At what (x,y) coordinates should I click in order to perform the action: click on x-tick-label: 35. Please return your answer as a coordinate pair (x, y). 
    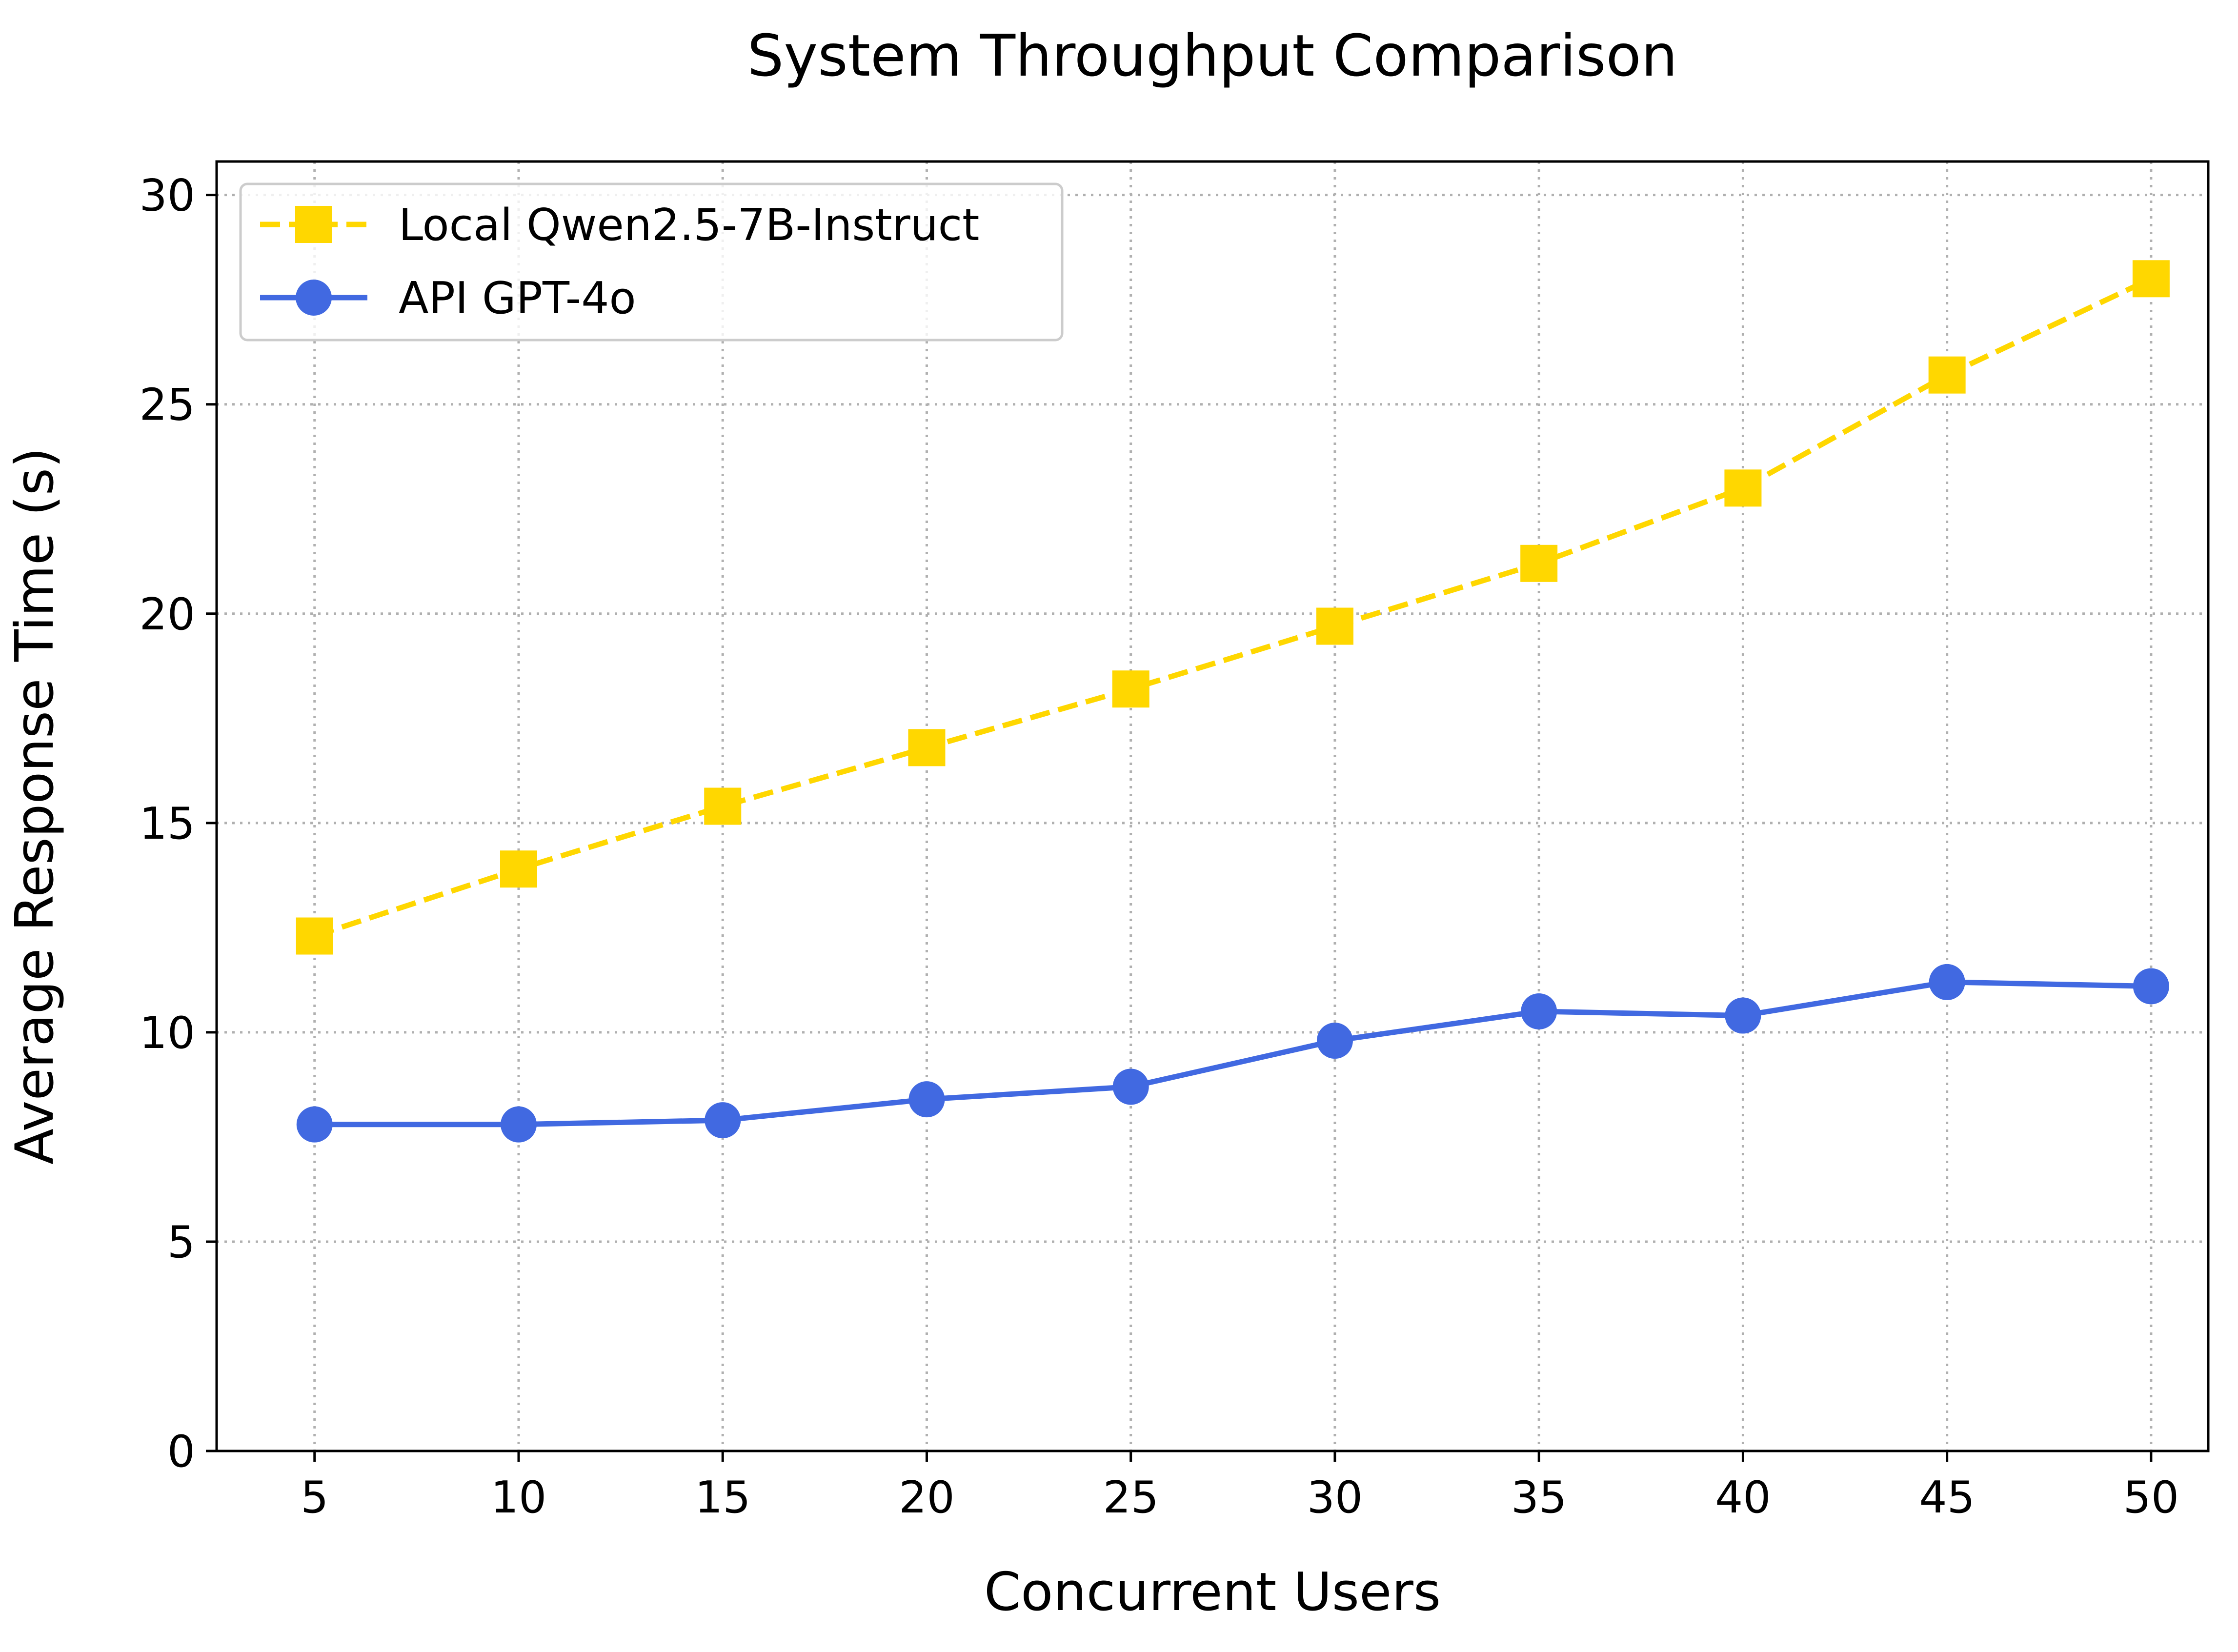
    Looking at the image, I should click on (1539, 1498).